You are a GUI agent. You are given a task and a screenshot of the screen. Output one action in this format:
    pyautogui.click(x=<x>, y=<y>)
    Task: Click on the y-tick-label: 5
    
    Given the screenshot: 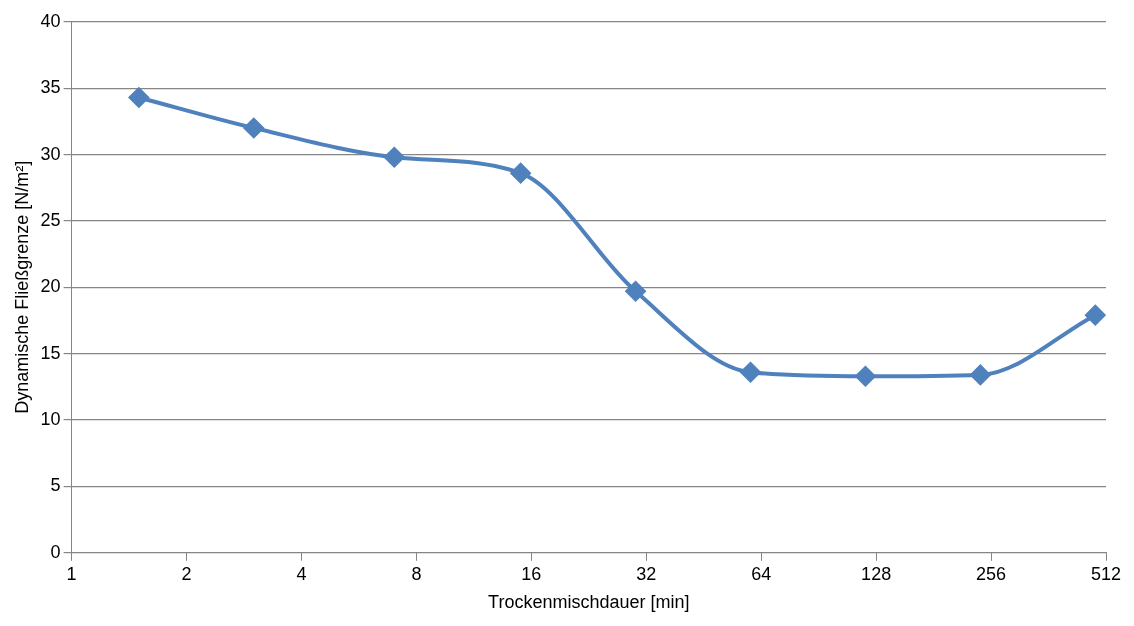 What is the action you would take?
    pyautogui.click(x=55, y=485)
    